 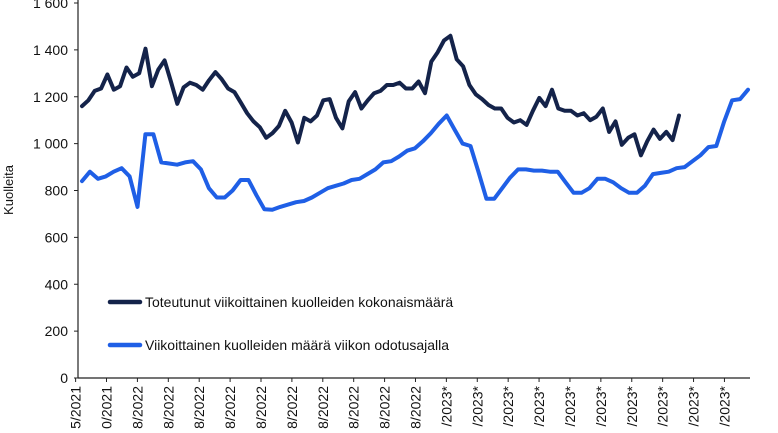 What do you see at coordinates (50, 144) in the screenshot?
I see `y-tick-label: 1 000` at bounding box center [50, 144].